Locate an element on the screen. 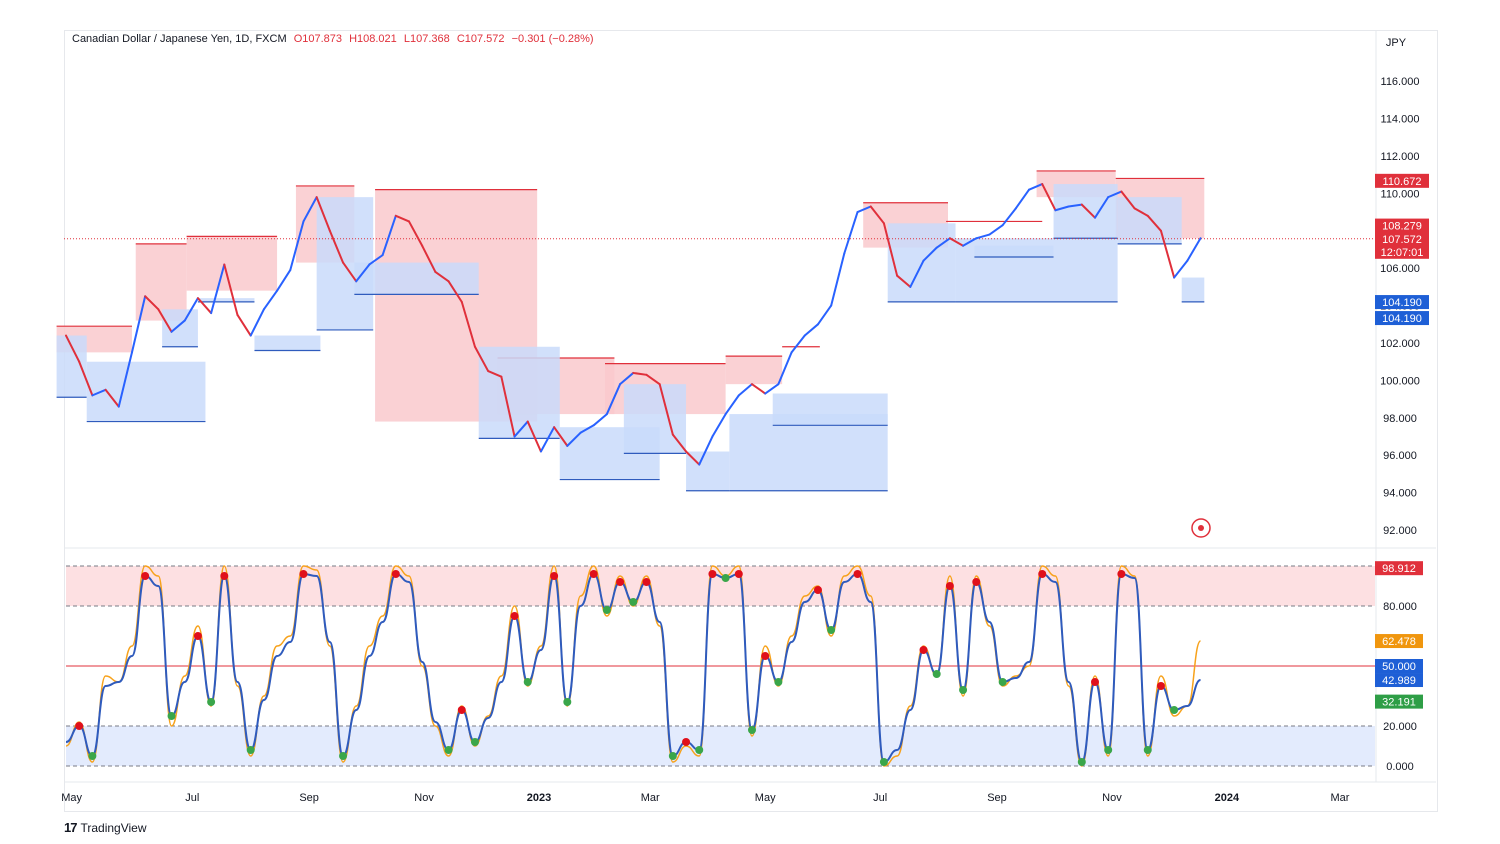  oscillator-tag-label: 50.000 is located at coordinates (1399, 667).